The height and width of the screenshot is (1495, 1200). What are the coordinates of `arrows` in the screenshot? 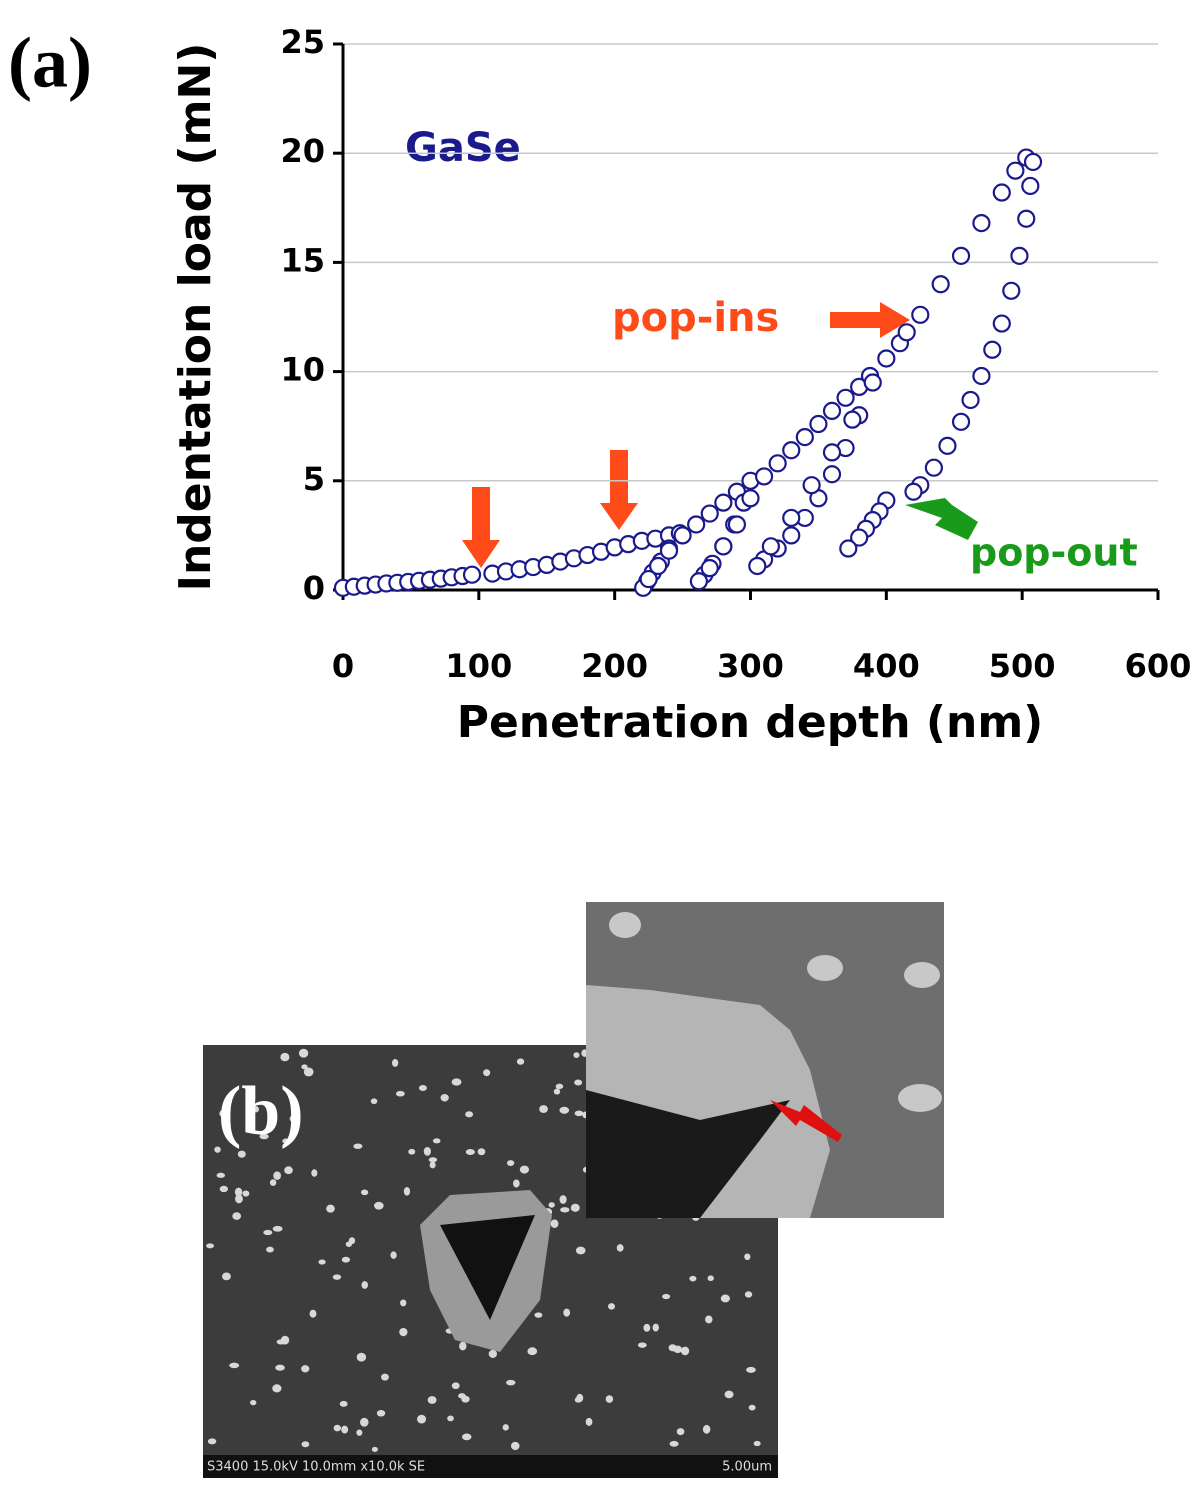 It's located at (686, 435).